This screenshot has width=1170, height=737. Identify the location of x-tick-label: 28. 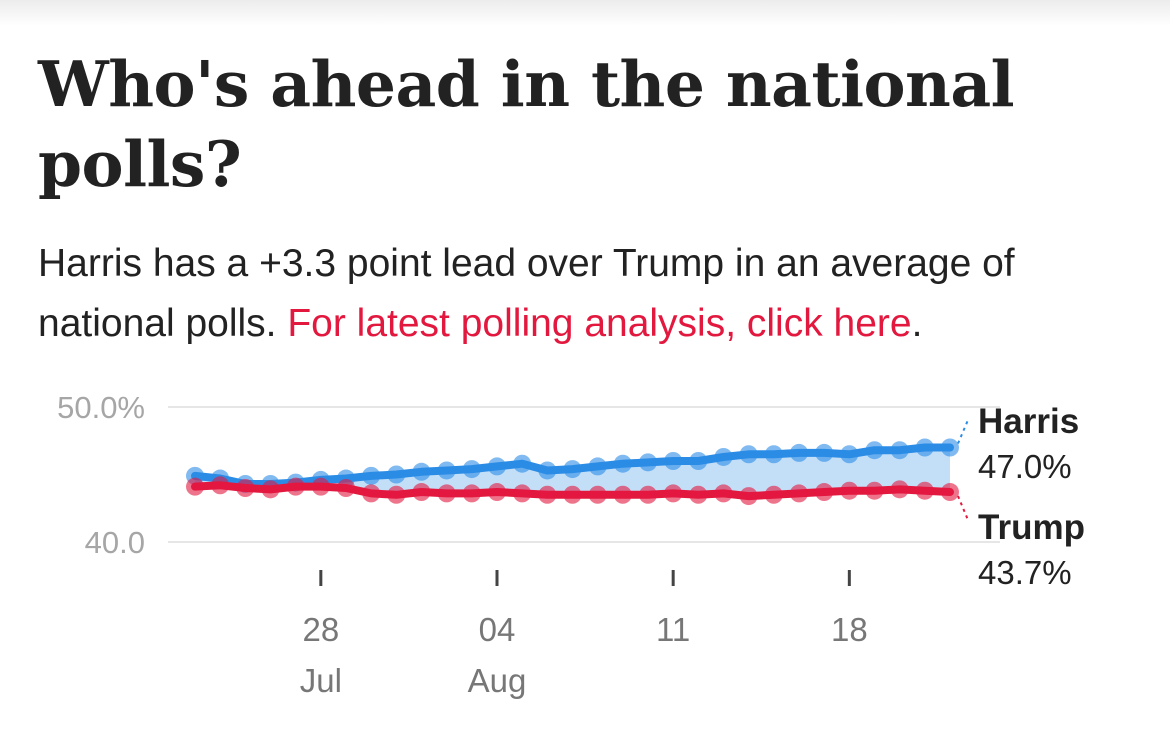
(320, 629).